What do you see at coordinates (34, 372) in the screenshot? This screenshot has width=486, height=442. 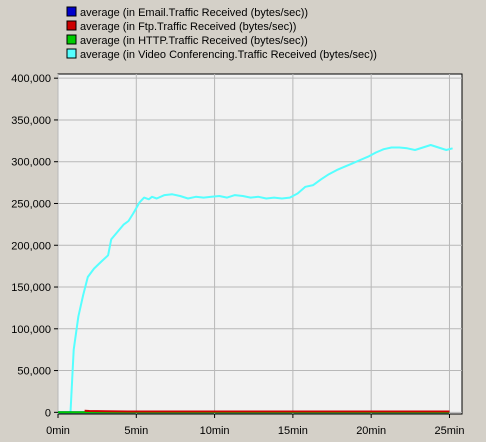 I see `y-tick-label: 50,000` at bounding box center [34, 372].